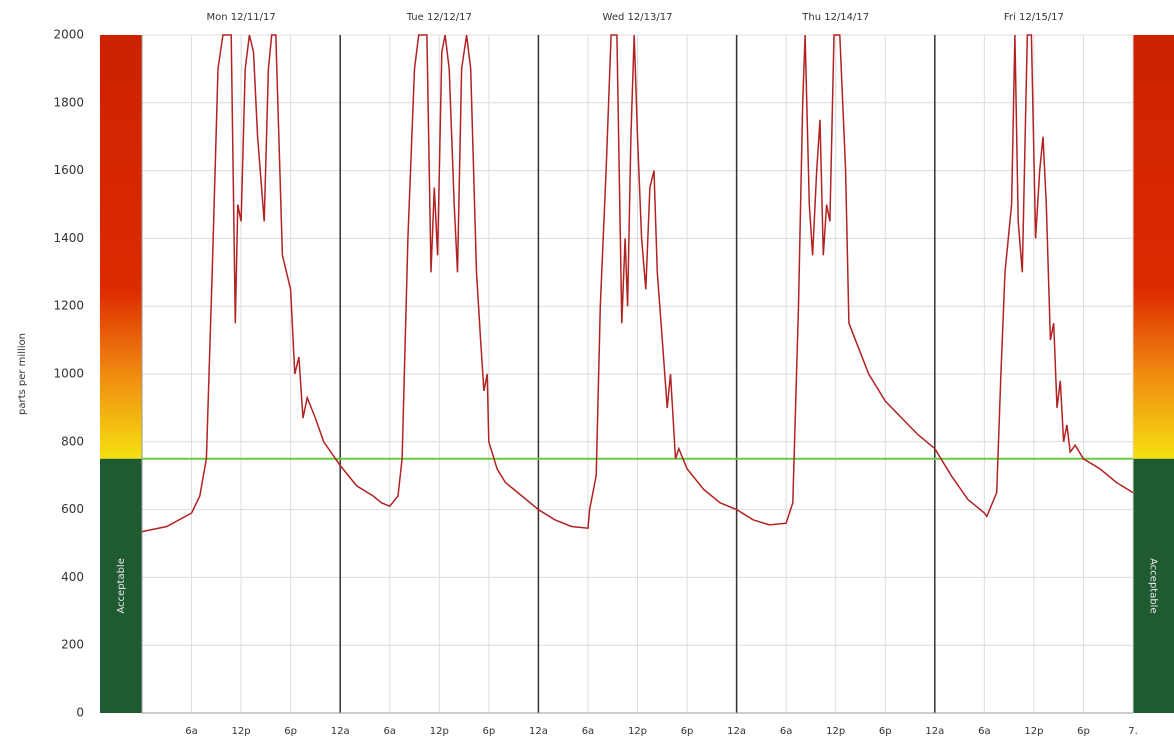 The width and height of the screenshot is (1174, 742). Describe the element at coordinates (72, 645) in the screenshot. I see `y-tick-label: 200` at that location.